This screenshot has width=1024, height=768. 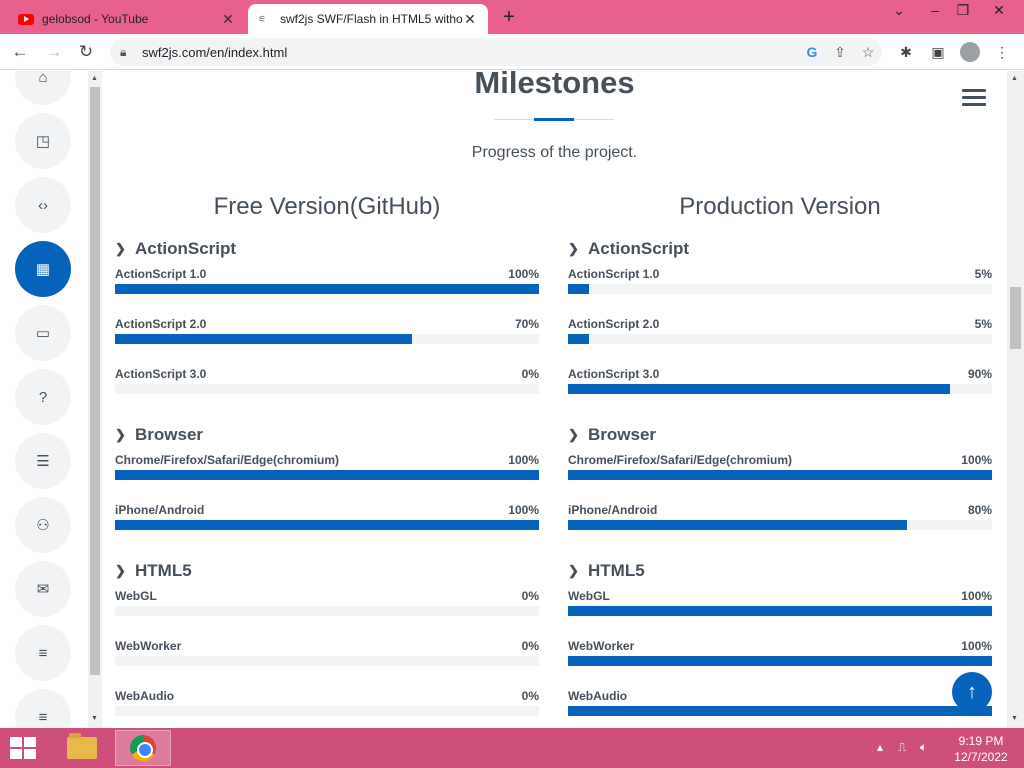 I want to click on skill-group: ❯ HTML5 WebGL 100% WebWorker 100% WebAudio, so click(x=780, y=637).